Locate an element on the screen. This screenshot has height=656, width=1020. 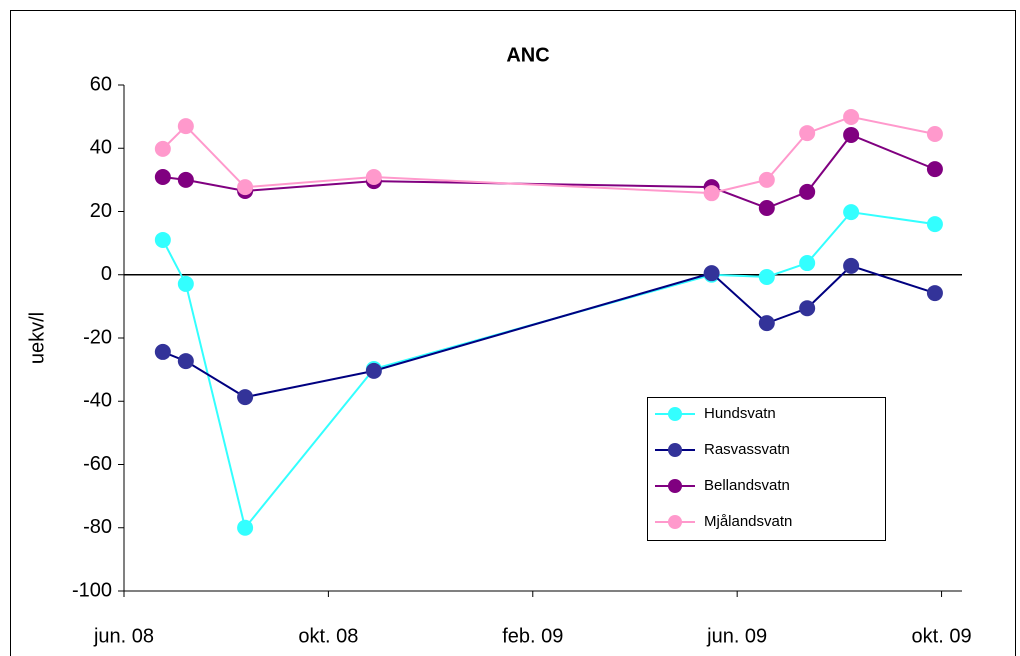
x-tick-label: okt. 09 is located at coordinates (942, 636).